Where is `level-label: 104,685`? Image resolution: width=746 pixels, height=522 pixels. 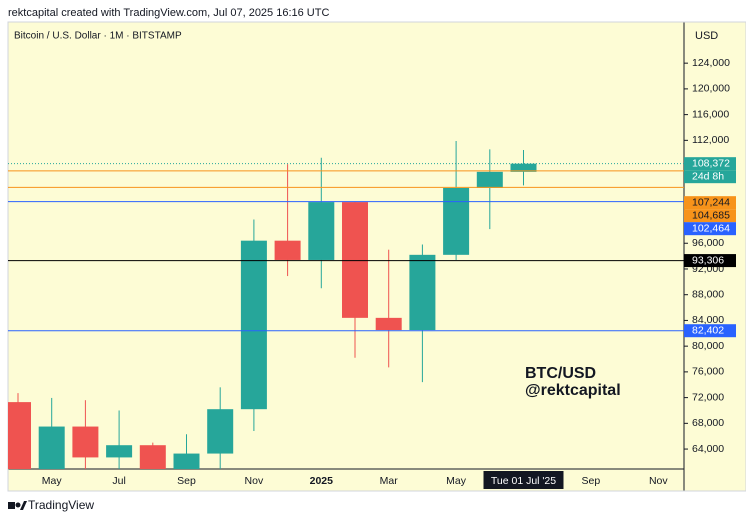
level-label: 104,685 is located at coordinates (711, 215).